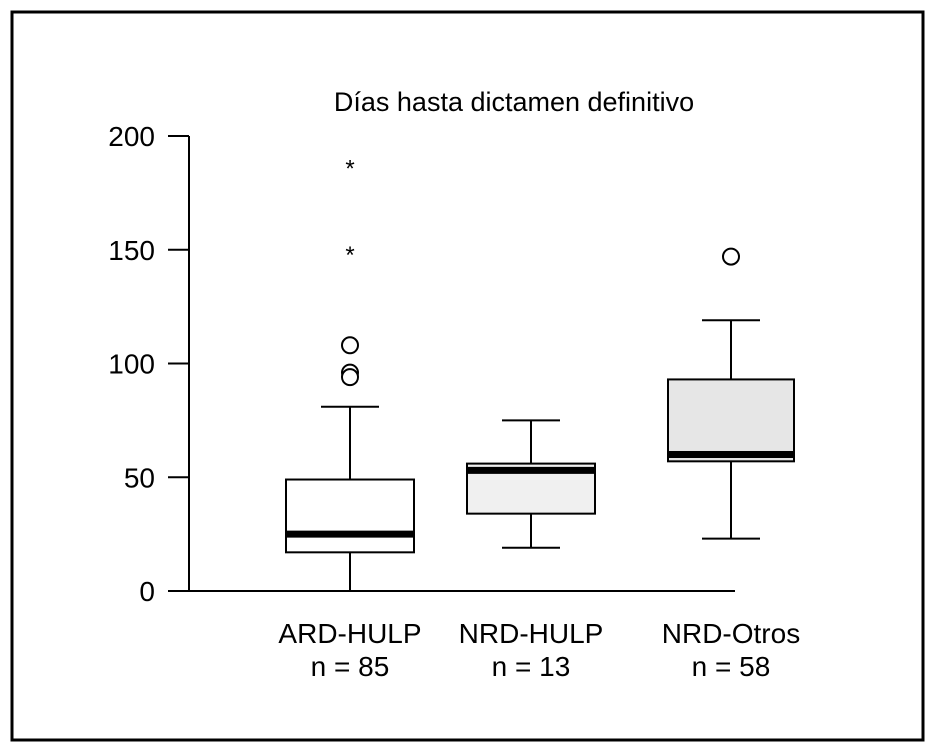 This screenshot has width=935, height=750. Describe the element at coordinates (131, 364) in the screenshot. I see `y-tick-label: 100` at that location.